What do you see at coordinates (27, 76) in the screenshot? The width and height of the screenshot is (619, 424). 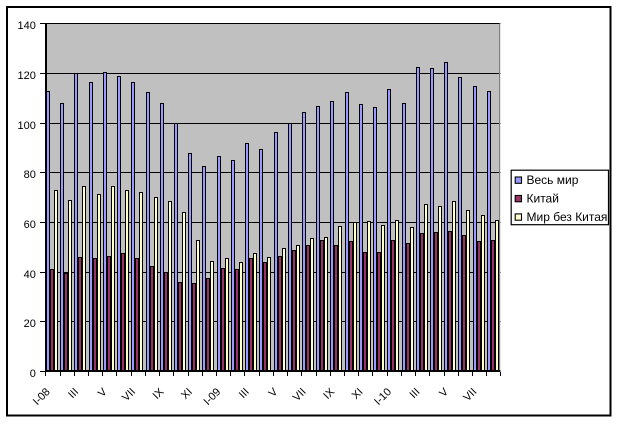 I see `svg-text: 120` at bounding box center [27, 76].